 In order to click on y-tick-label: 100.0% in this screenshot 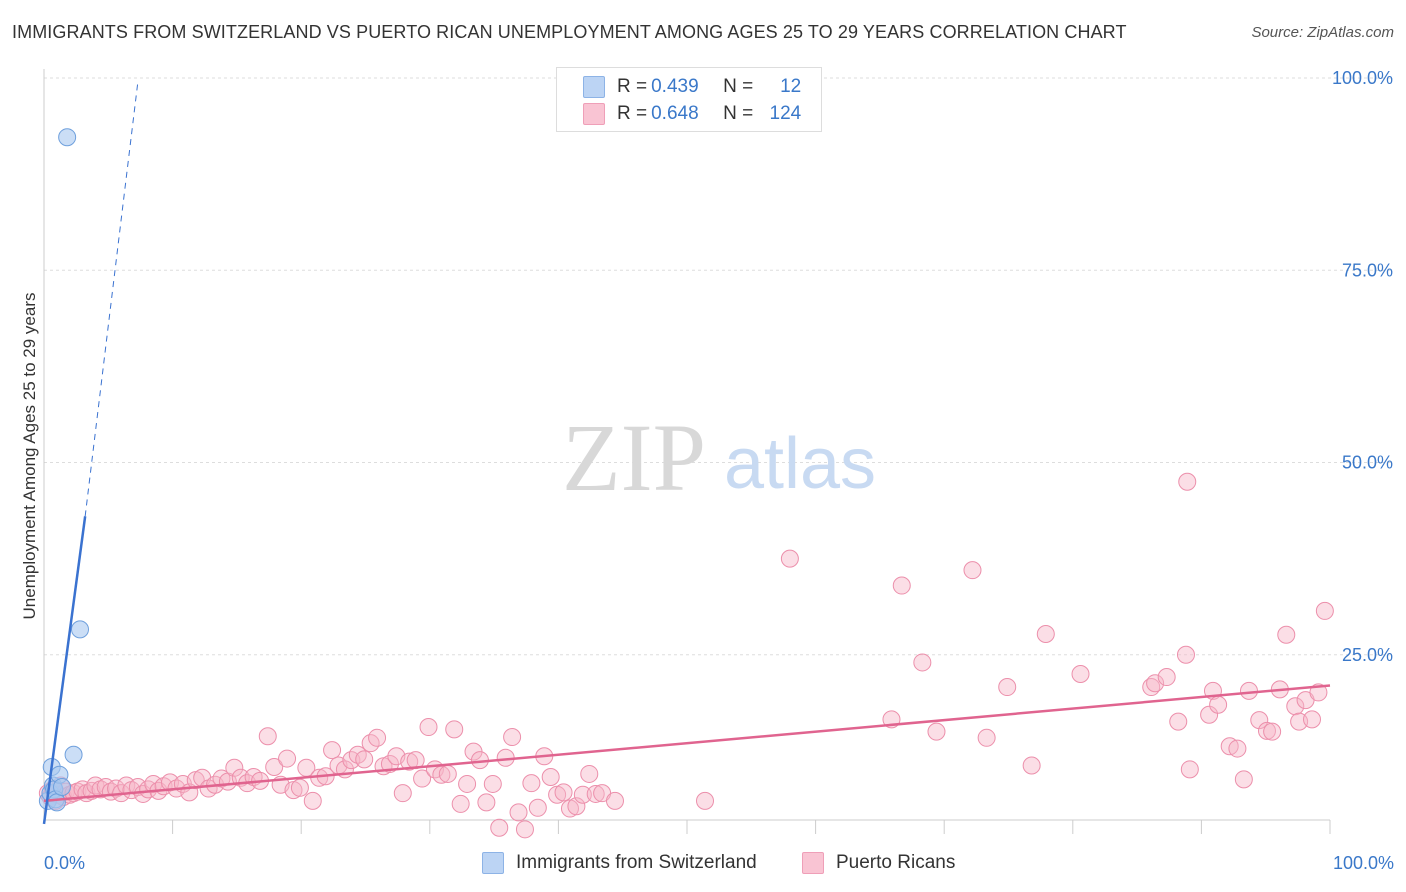, I will do `click(1362, 78)`.